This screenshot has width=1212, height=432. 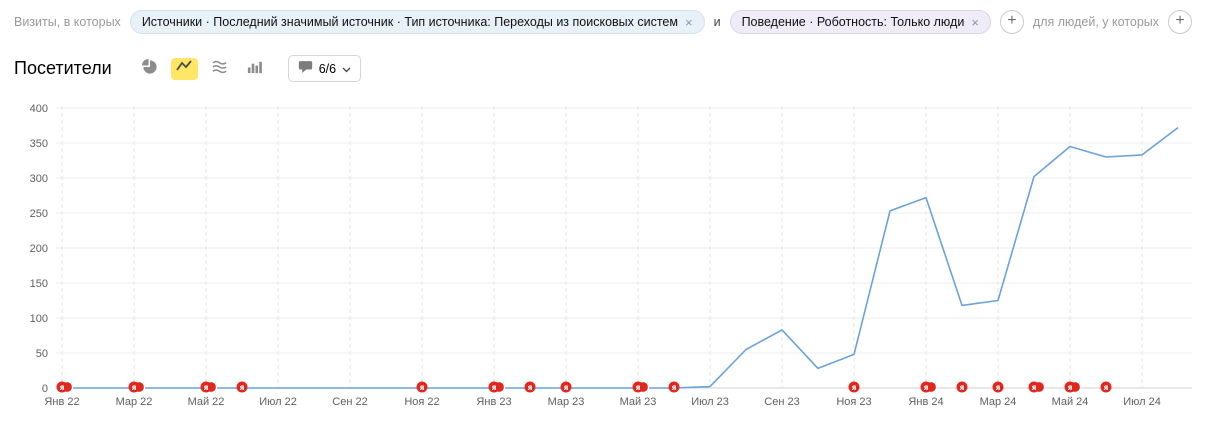 I want to click on x-axis-tick-label: Июл 23, so click(x=710, y=402).